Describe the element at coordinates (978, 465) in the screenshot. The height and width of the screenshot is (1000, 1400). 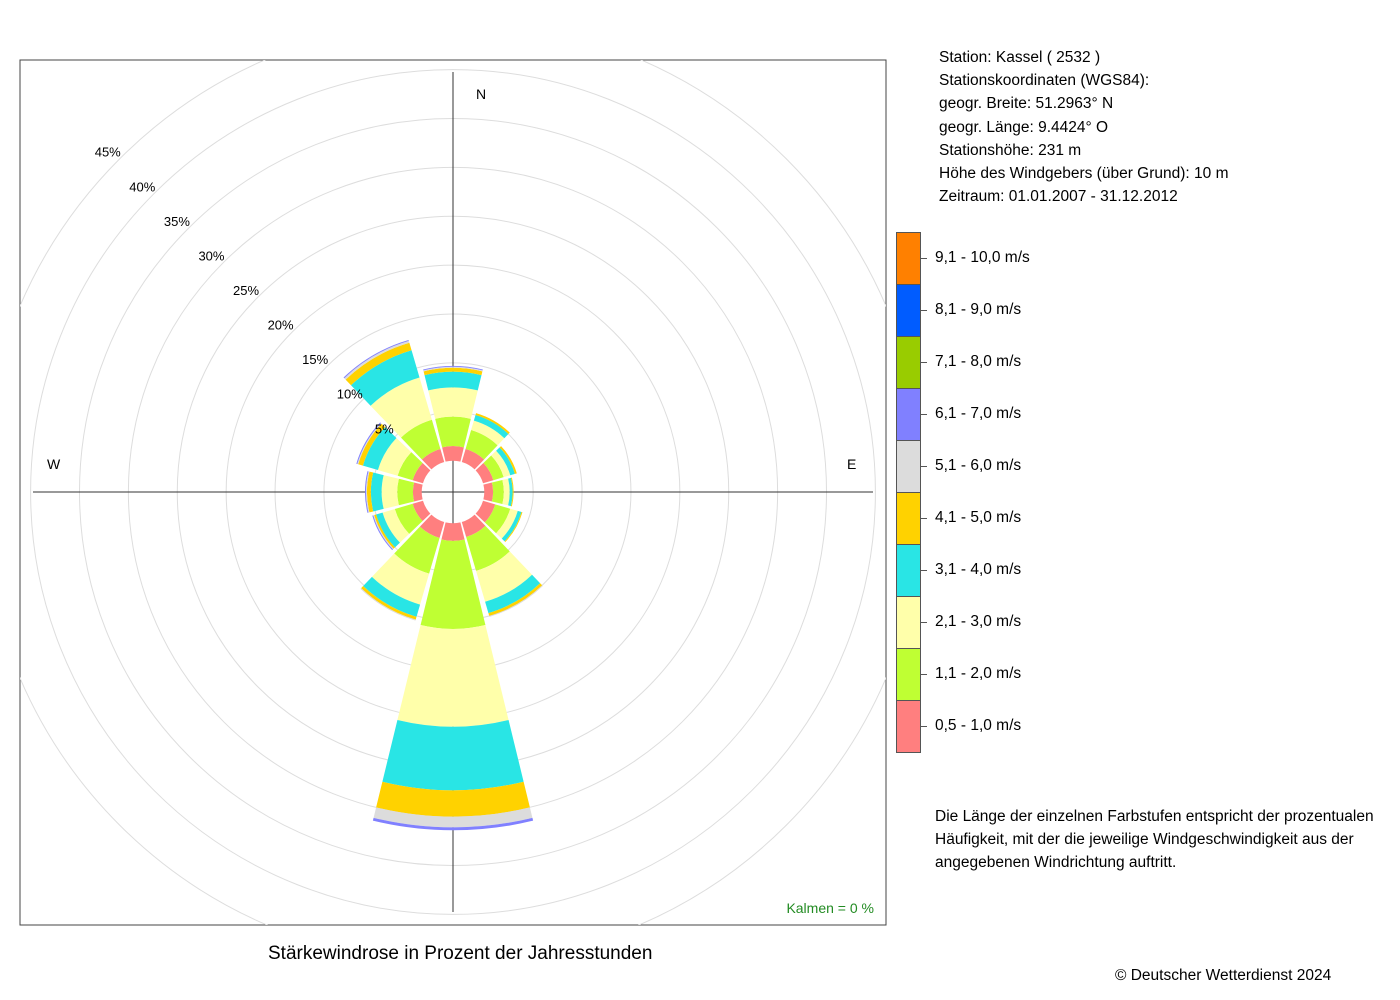
I see `legend-label: 5,1 - 6,0 m/s` at that location.